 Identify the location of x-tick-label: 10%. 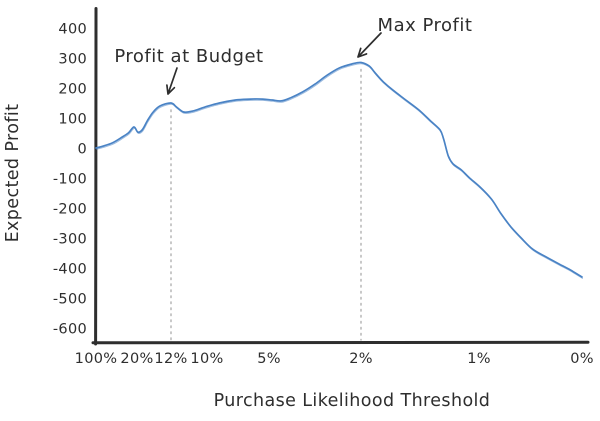
(206, 359).